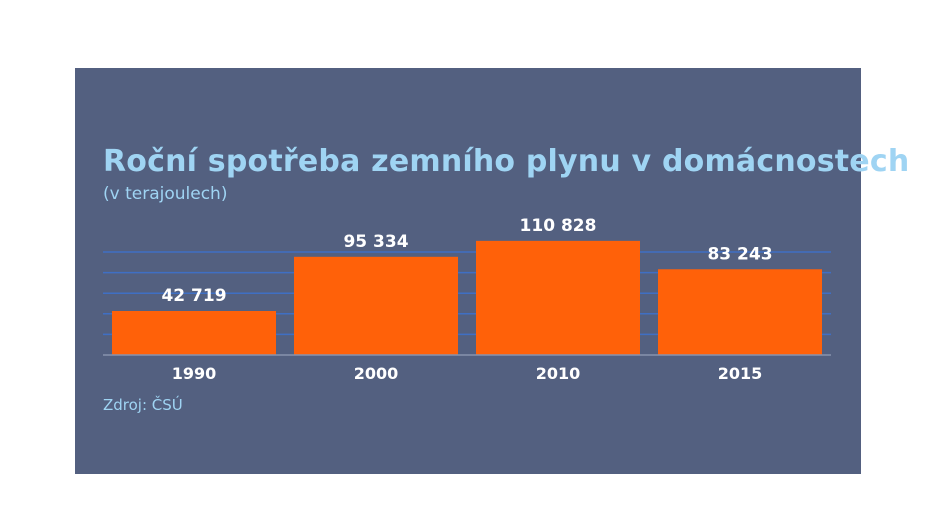 This screenshot has height=526, width=936. Describe the element at coordinates (740, 373) in the screenshot. I see `x-tick-label: 2015` at that location.